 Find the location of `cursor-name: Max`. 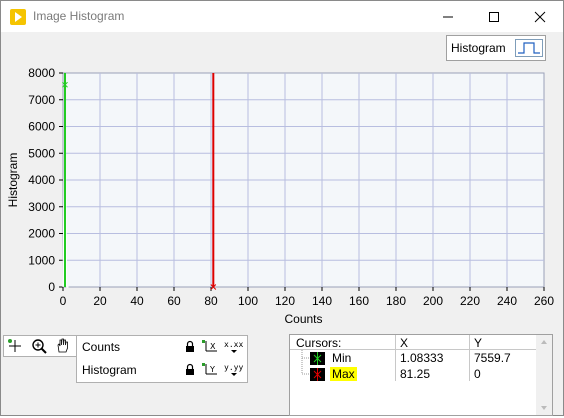

cursor-name: Max is located at coordinates (343, 374).